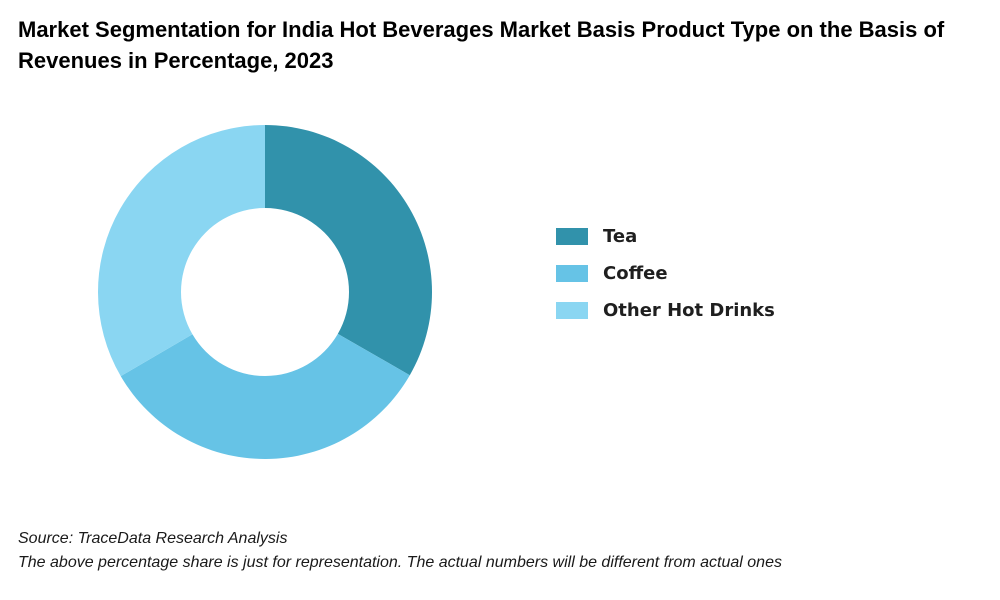  I want to click on chart-legend: Tea Coffee Other Hot Drinks, so click(665, 277).